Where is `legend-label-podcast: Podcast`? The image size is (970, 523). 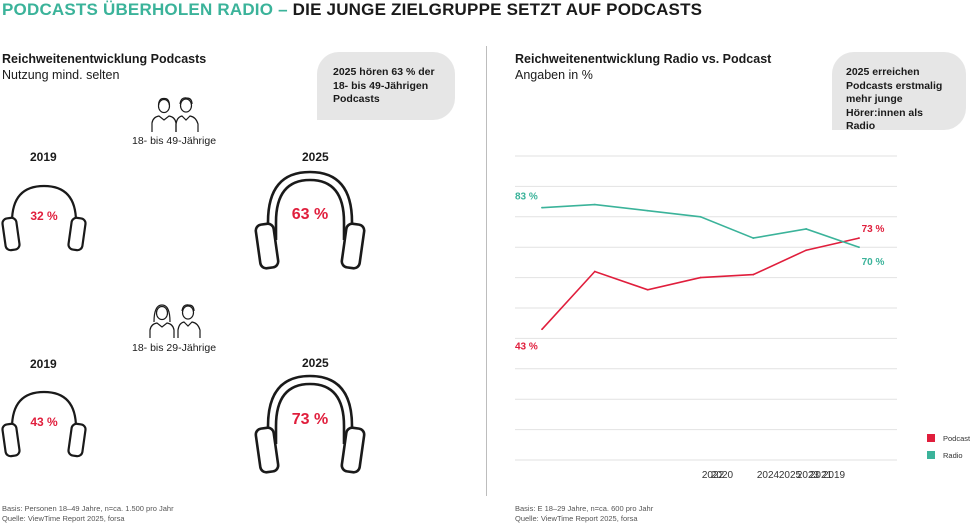 legend-label-podcast: Podcast is located at coordinates (956, 438).